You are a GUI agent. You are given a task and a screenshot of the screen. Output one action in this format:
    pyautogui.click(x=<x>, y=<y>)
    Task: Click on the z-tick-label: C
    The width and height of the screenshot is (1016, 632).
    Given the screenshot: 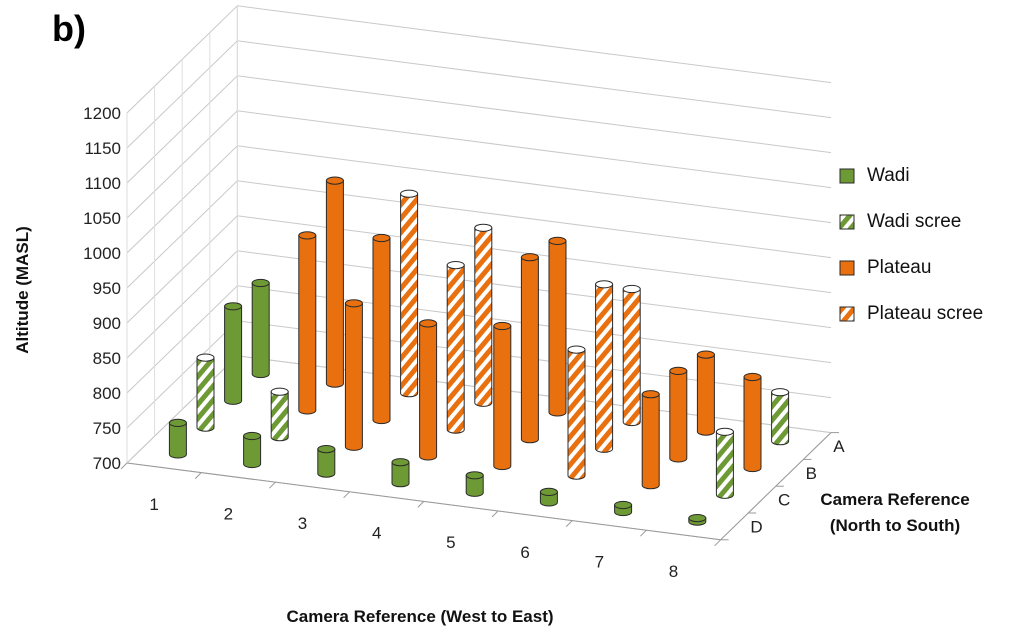 What is the action you would take?
    pyautogui.click(x=784, y=500)
    